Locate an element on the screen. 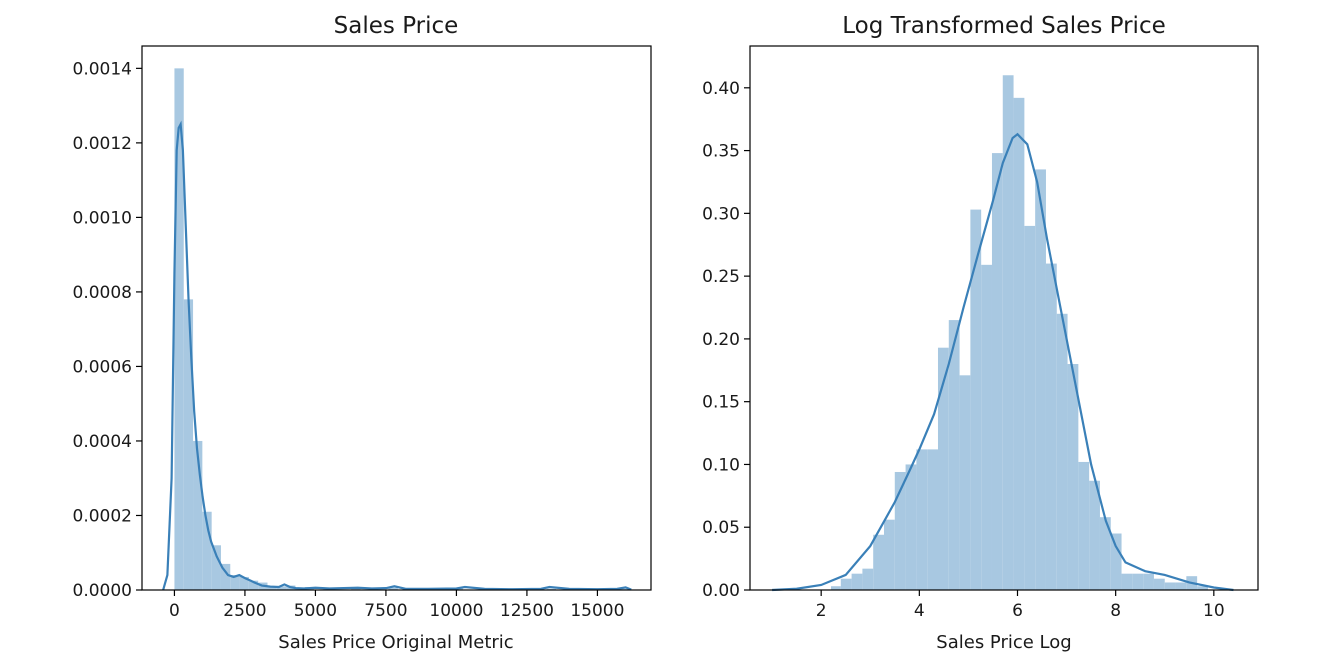 The image size is (1320, 672). x-axis-ticks: 0 2500 5000 7500 10000 12500 15000 is located at coordinates (396, 605).